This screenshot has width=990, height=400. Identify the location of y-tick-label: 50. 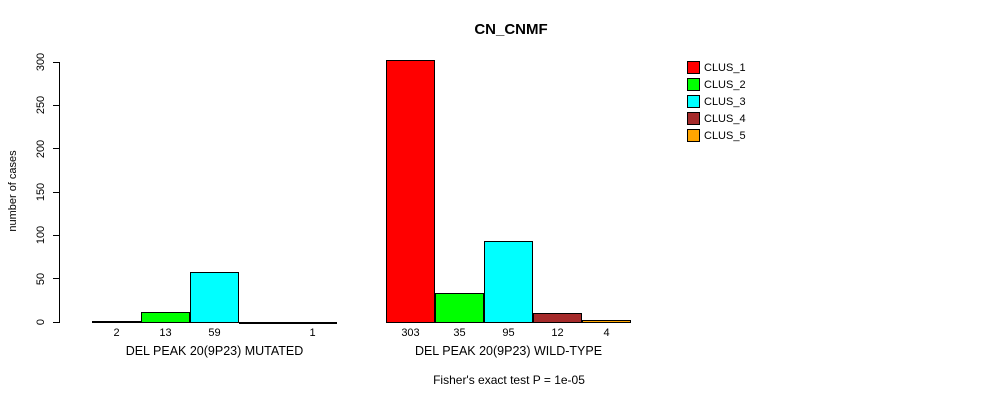
(41, 278).